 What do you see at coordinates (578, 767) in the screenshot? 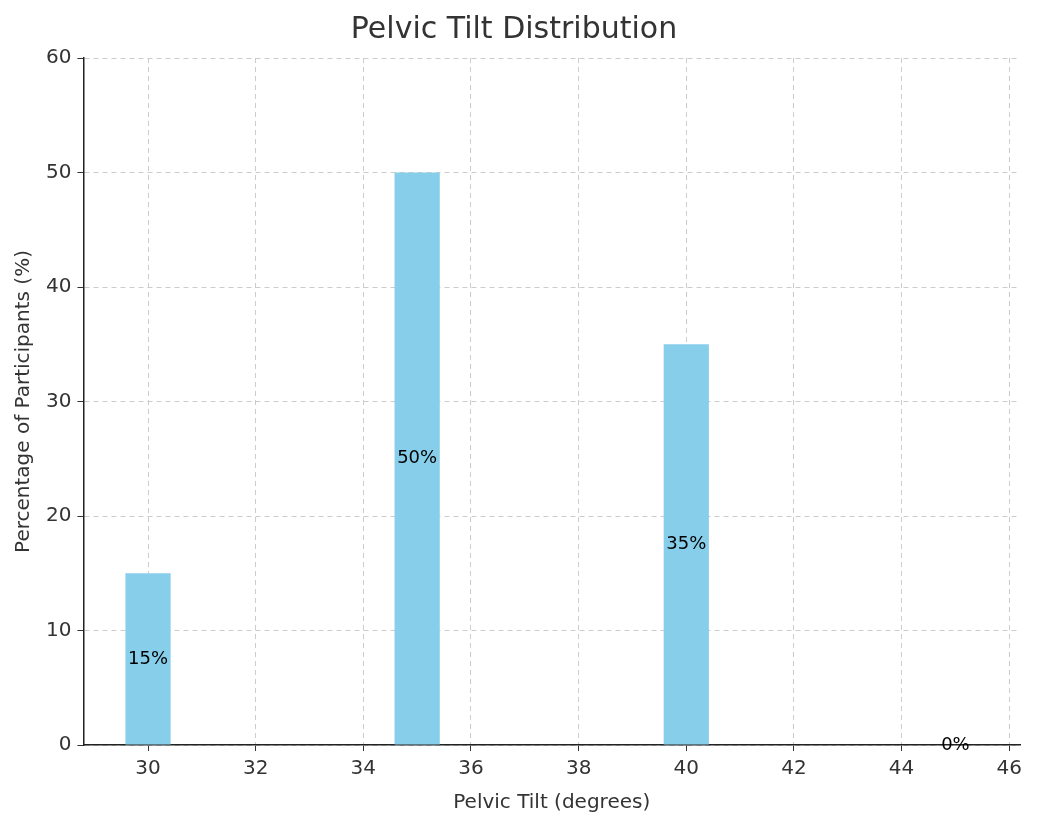
I see `x-tick-label: 38` at bounding box center [578, 767].